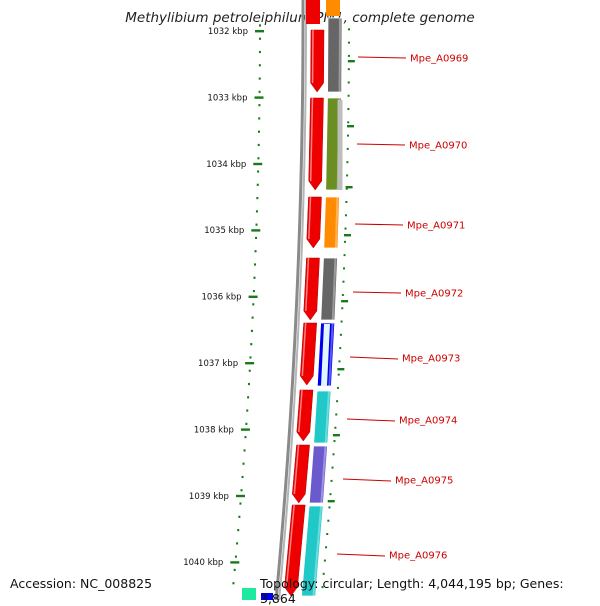  I want to click on cog-block-top, so click(333, 8).